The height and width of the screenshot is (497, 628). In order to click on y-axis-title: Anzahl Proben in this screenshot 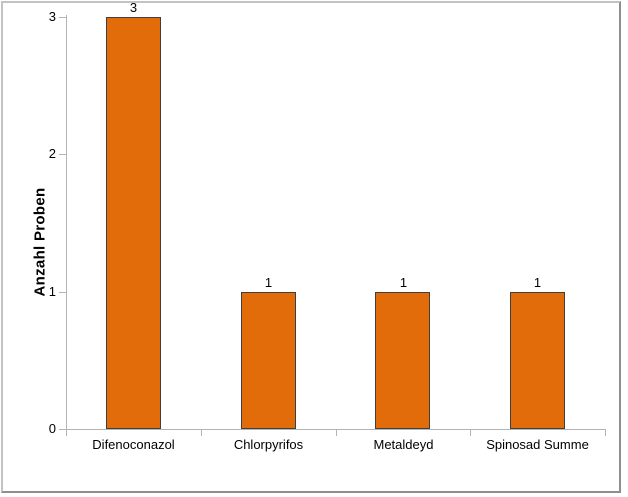, I will do `click(40, 242)`.